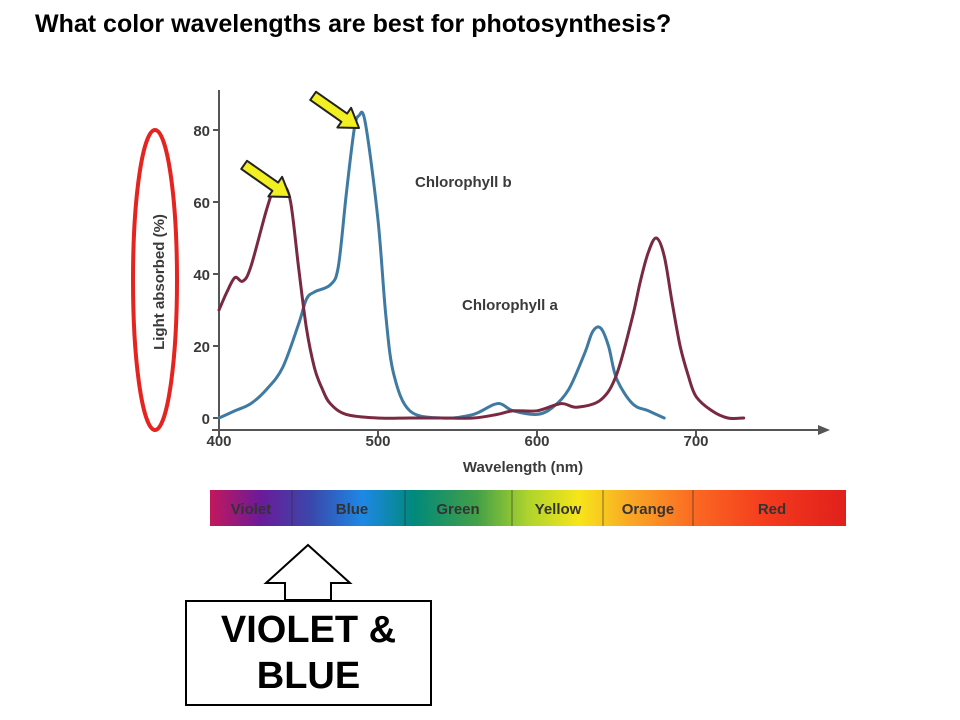 Image resolution: width=960 pixels, height=720 pixels. I want to click on spectrum-label-yellow: Yellow, so click(558, 509).